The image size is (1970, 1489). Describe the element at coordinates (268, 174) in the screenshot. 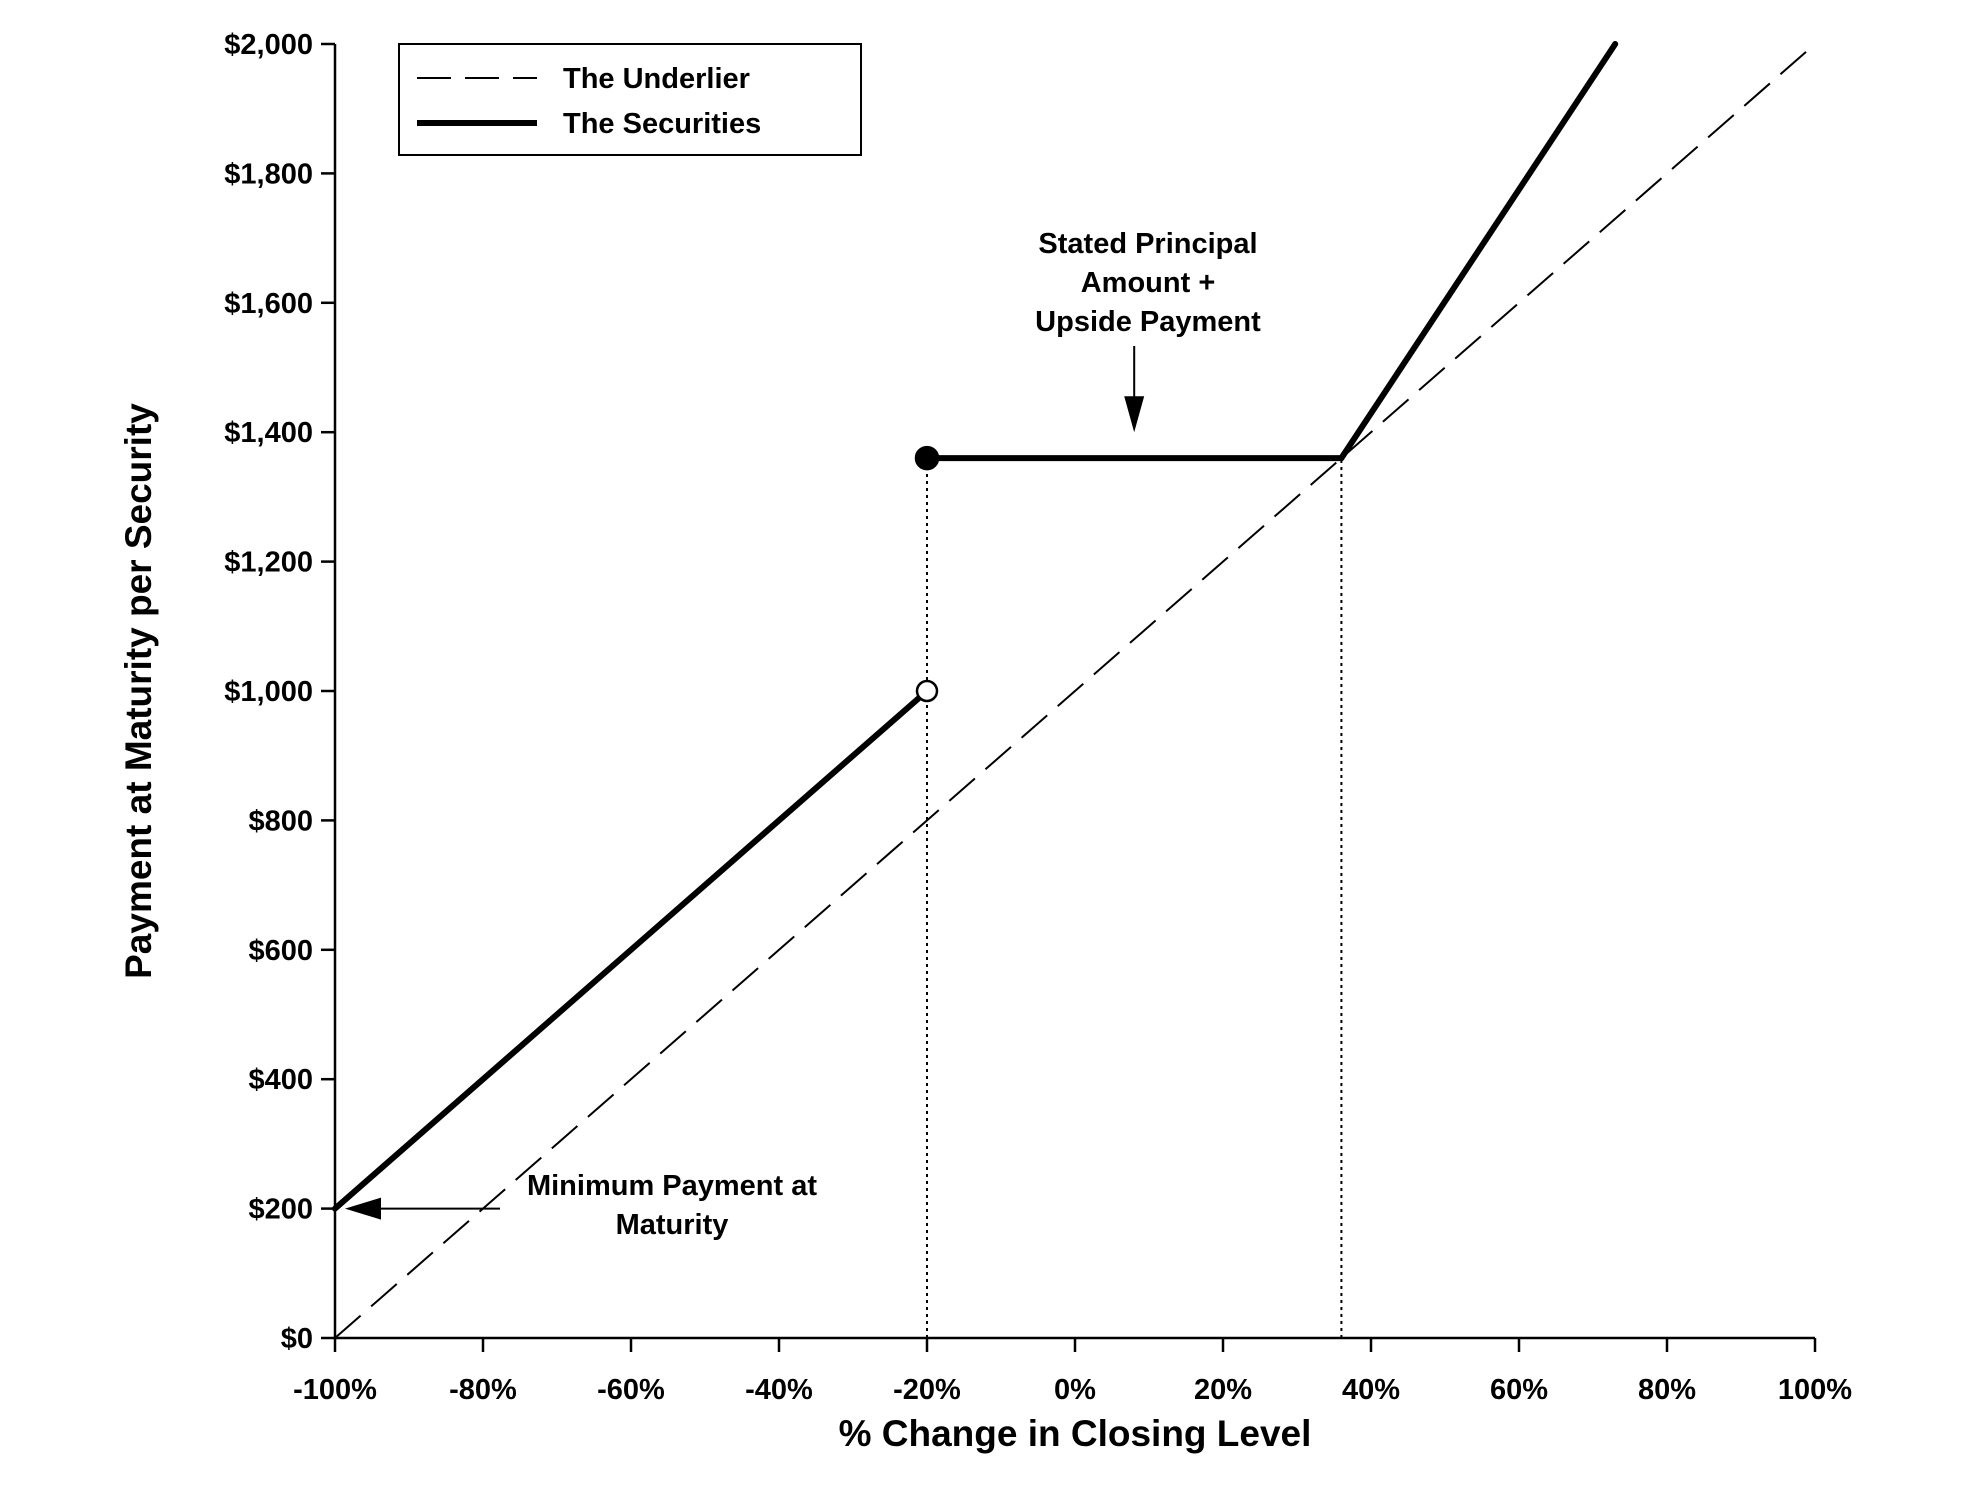

I see `y-tick-label: $1,800` at that location.